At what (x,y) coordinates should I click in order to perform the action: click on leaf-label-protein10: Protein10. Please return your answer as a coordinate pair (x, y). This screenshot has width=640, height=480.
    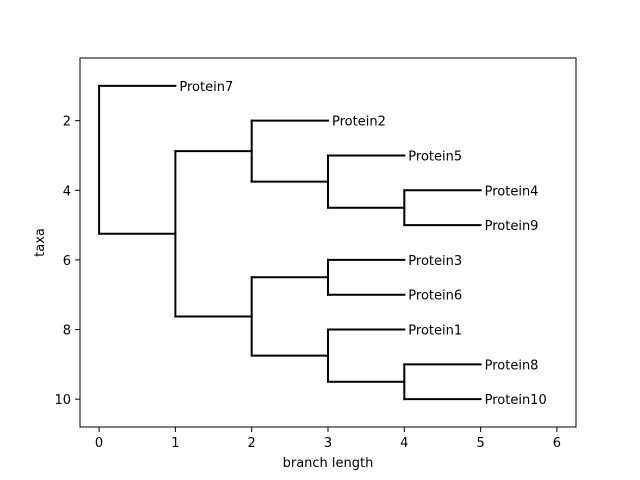
    Looking at the image, I should click on (516, 400).